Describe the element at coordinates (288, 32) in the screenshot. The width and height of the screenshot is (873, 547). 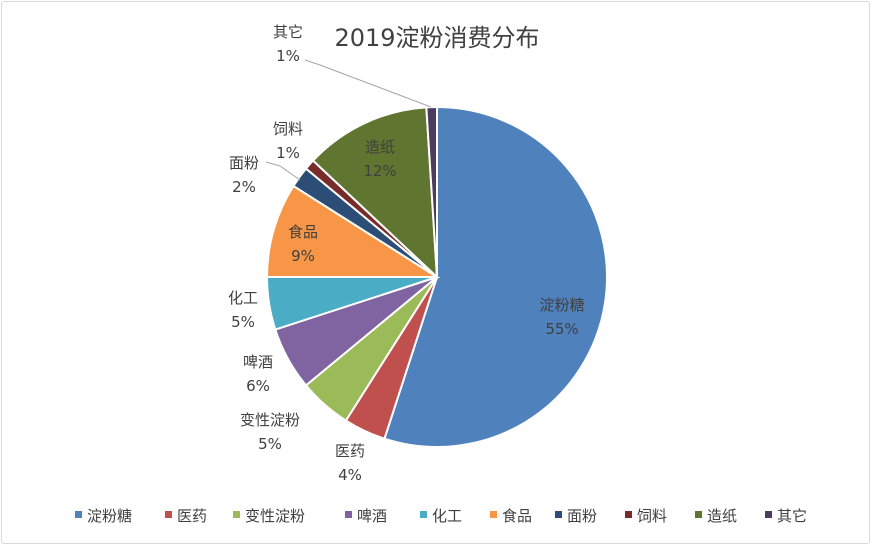
I see `data-label-category: 其它` at that location.